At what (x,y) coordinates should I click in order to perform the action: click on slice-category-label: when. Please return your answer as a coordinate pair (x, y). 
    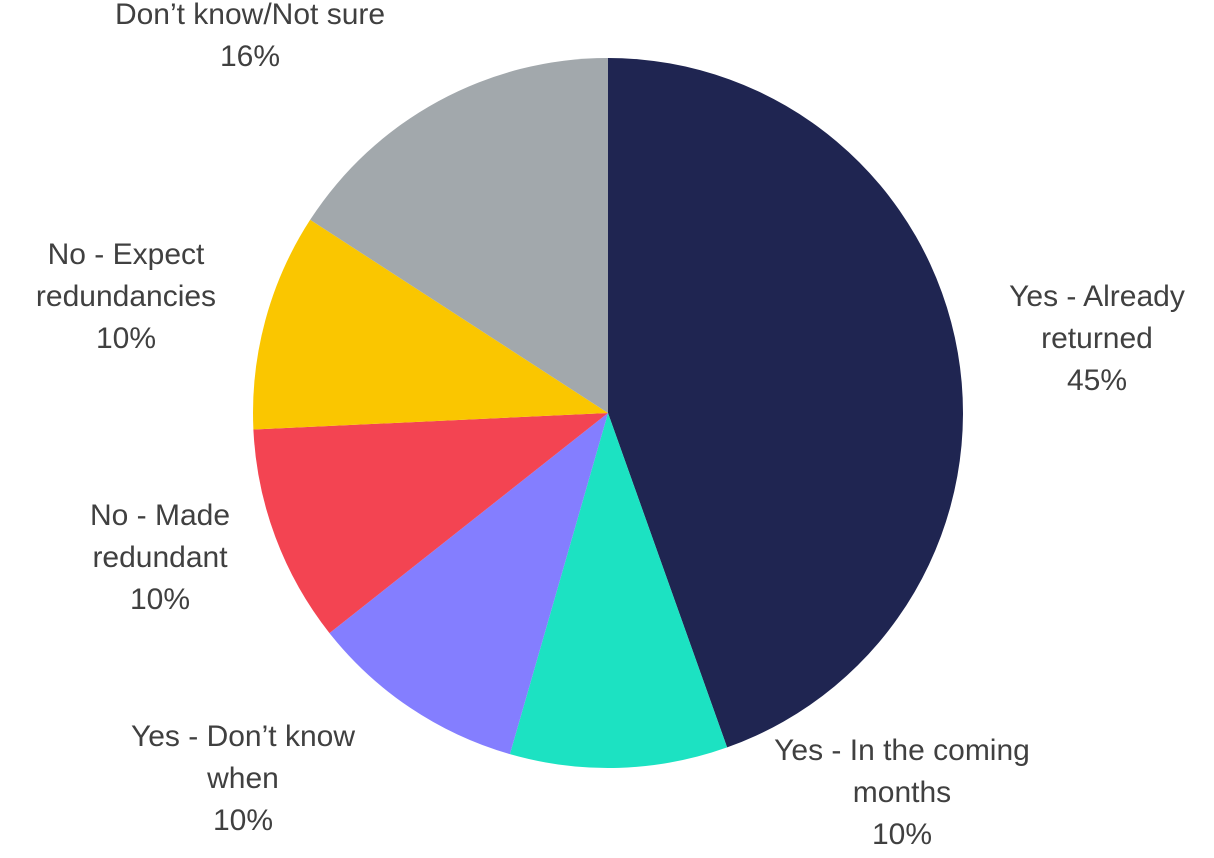
    Looking at the image, I should click on (242, 778).